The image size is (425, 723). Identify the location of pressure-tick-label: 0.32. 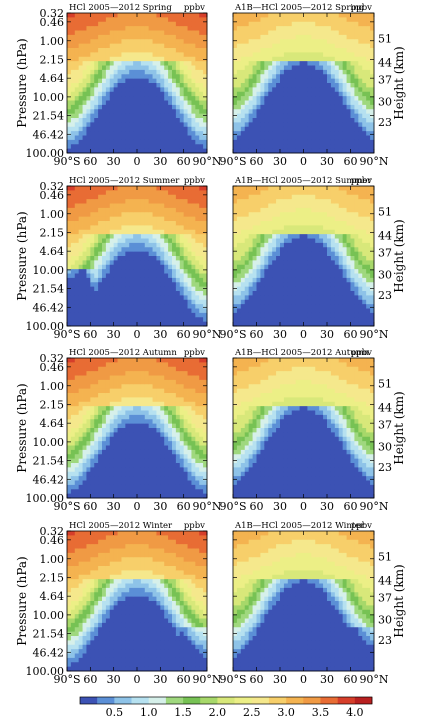
(52, 13).